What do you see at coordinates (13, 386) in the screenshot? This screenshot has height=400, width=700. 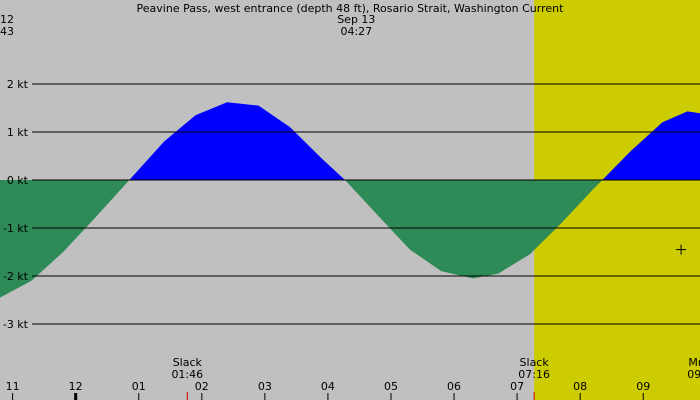 I see `hour-tick-label: 11` at bounding box center [13, 386].